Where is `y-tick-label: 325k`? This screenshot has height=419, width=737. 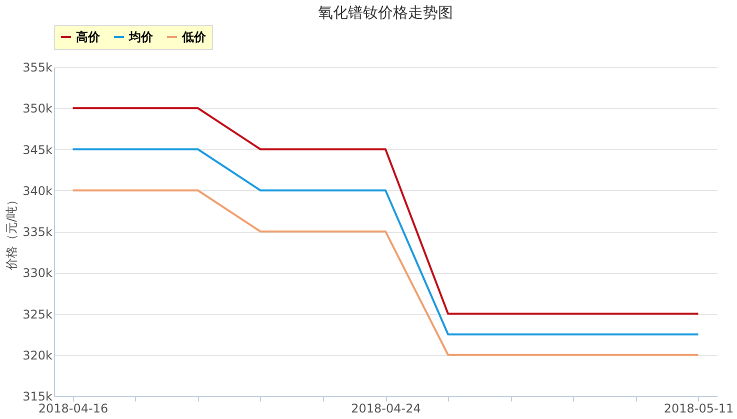 y-tick-label: 325k is located at coordinates (37, 314).